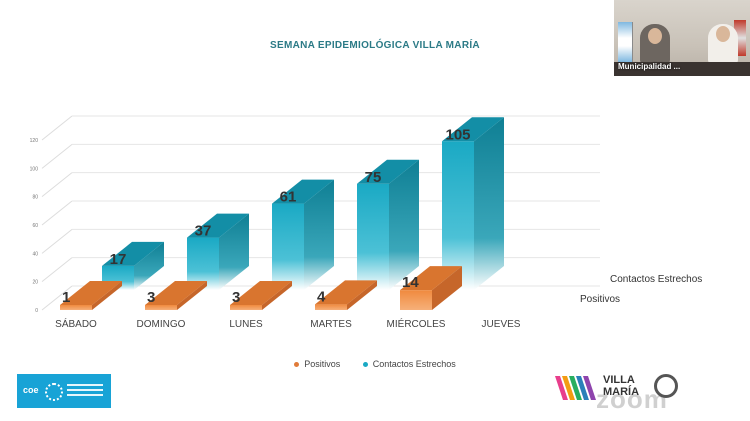 This screenshot has height=421, width=750. I want to click on chart-legend: Positivos Contactos Estrechos, so click(375, 364).